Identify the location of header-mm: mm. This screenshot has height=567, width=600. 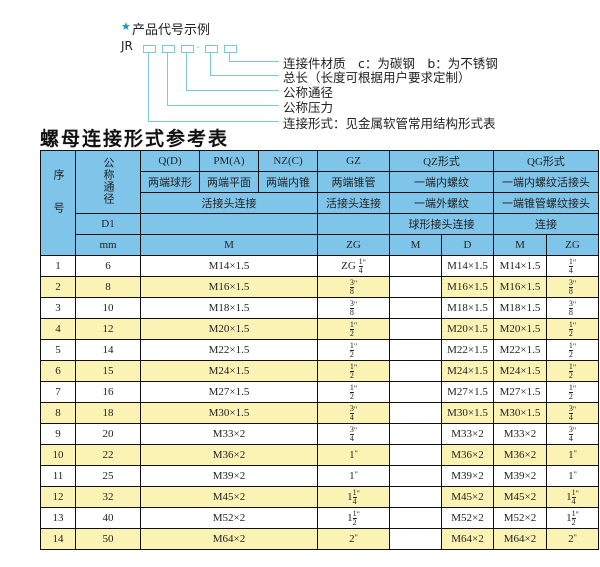
(108, 245).